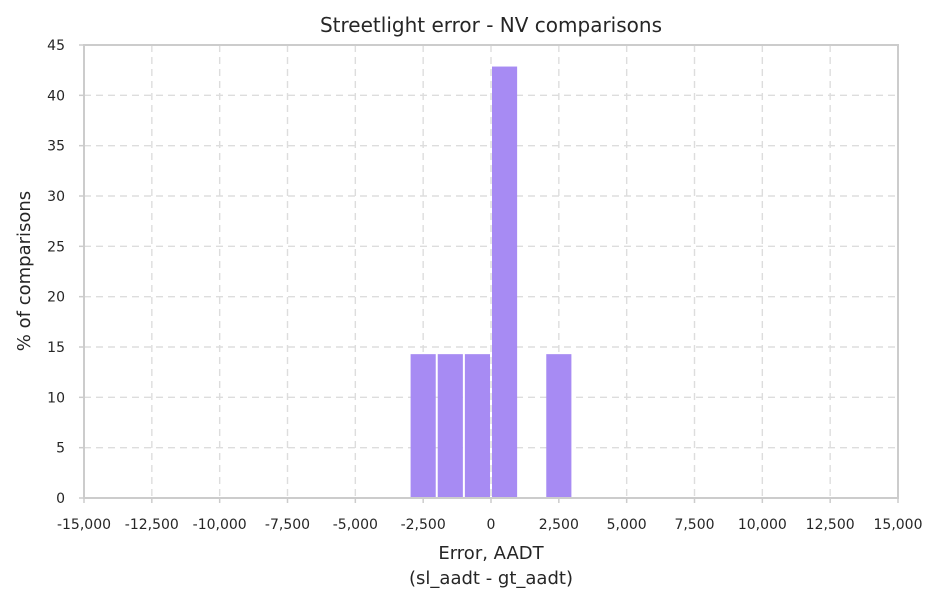  Describe the element at coordinates (60, 449) in the screenshot. I see `y-tick-label: 5` at that location.